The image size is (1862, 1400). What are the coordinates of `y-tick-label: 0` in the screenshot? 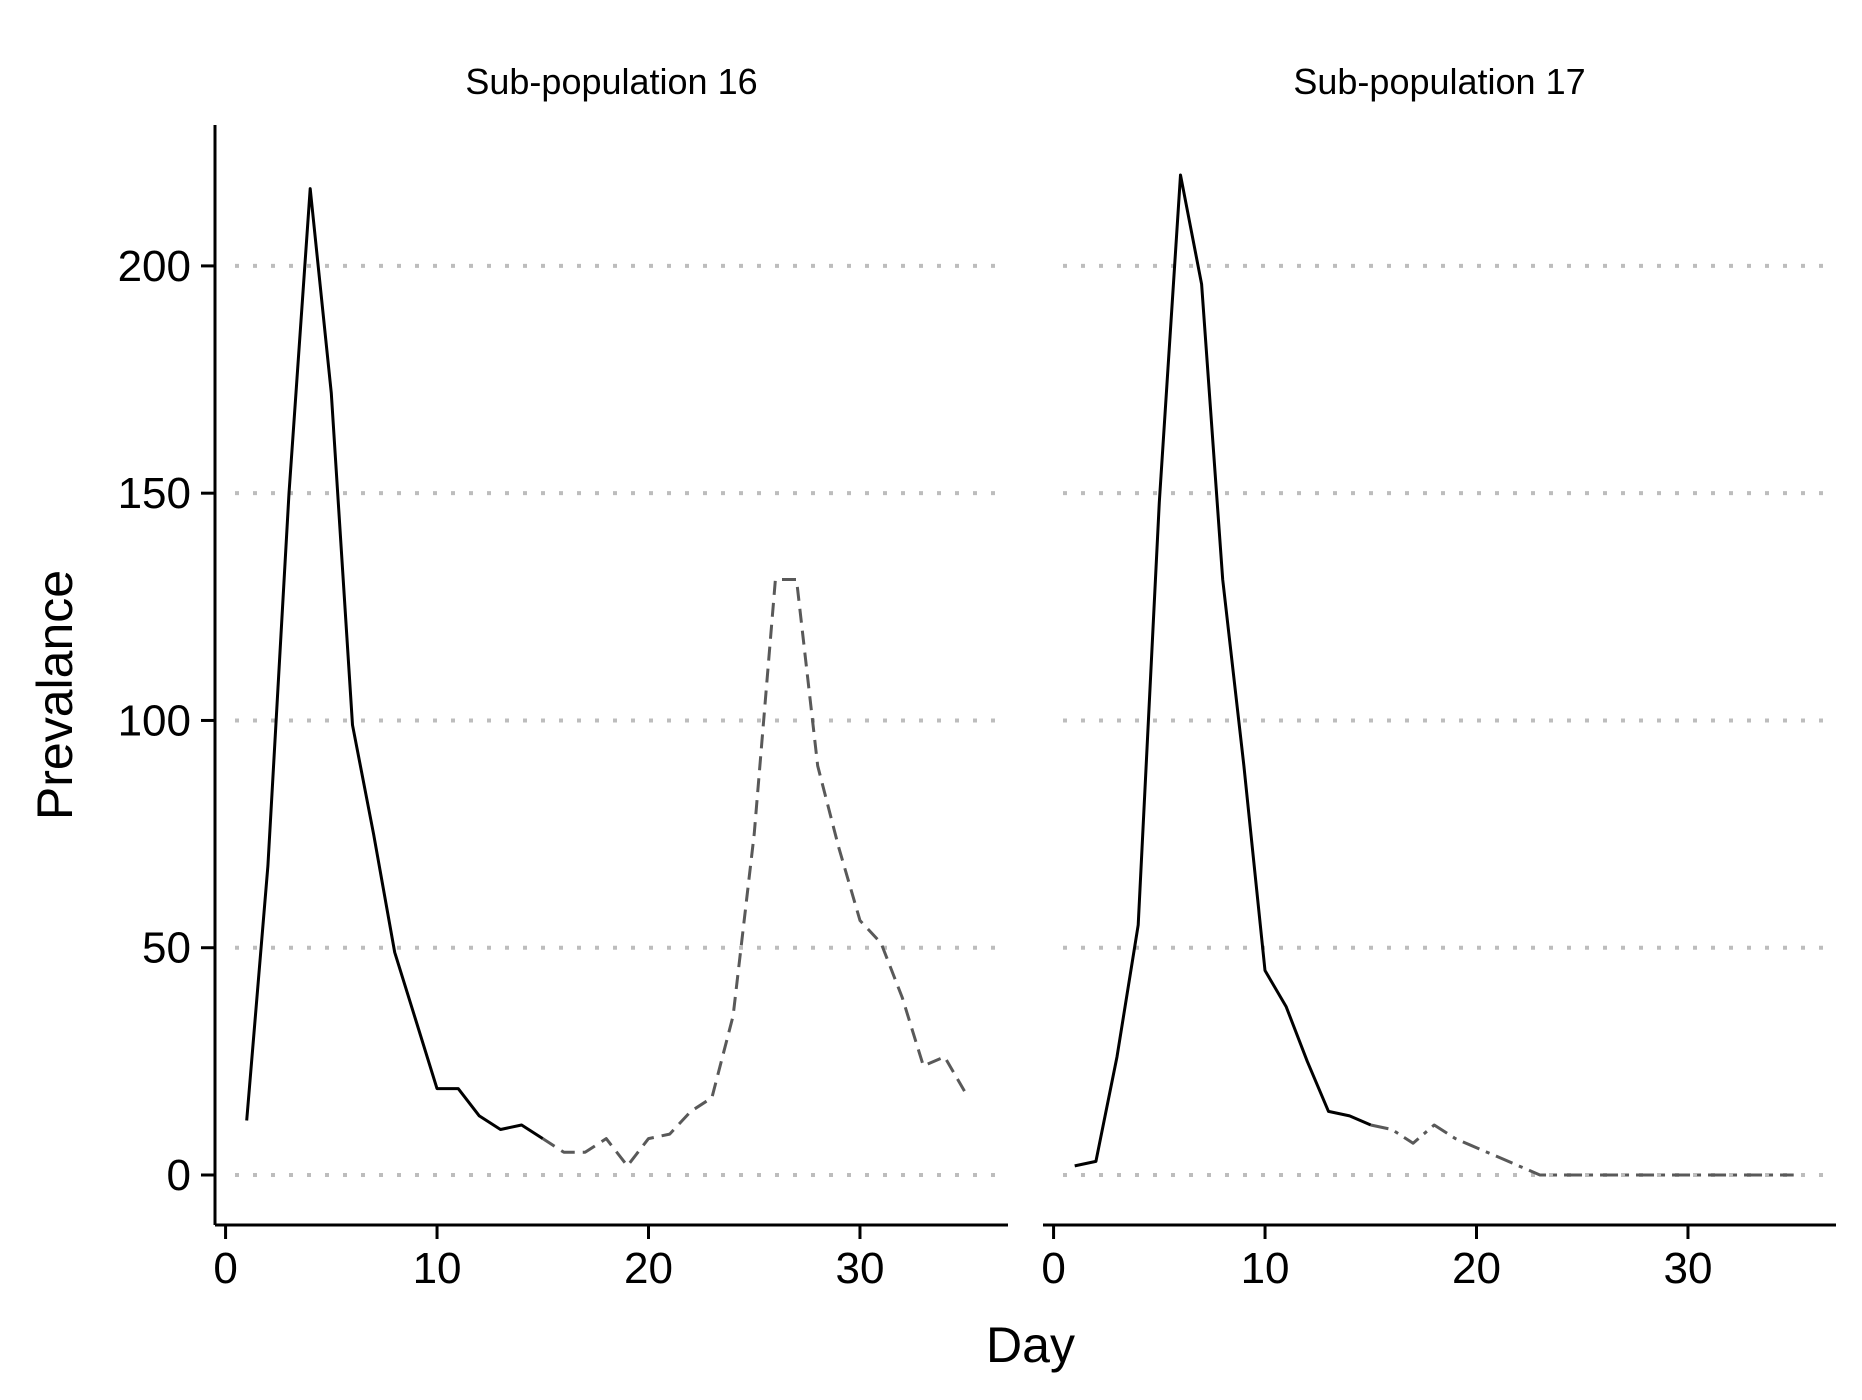 It's located at (179, 1175).